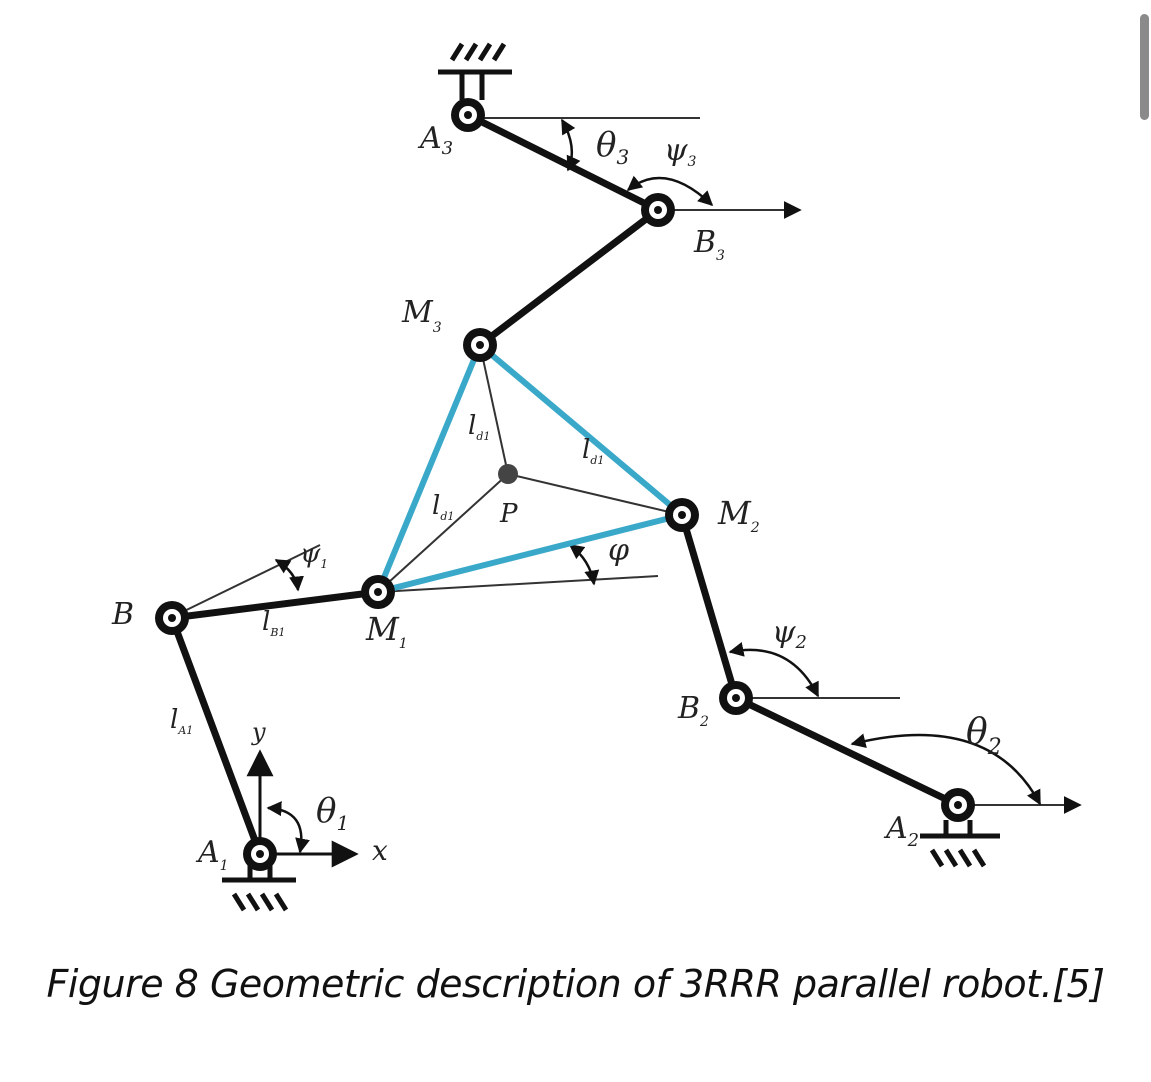 Image resolution: width=1151 pixels, height=1082 pixels. What do you see at coordinates (789, 634) in the screenshot?
I see `label-psi2: ψ2` at bounding box center [789, 634].